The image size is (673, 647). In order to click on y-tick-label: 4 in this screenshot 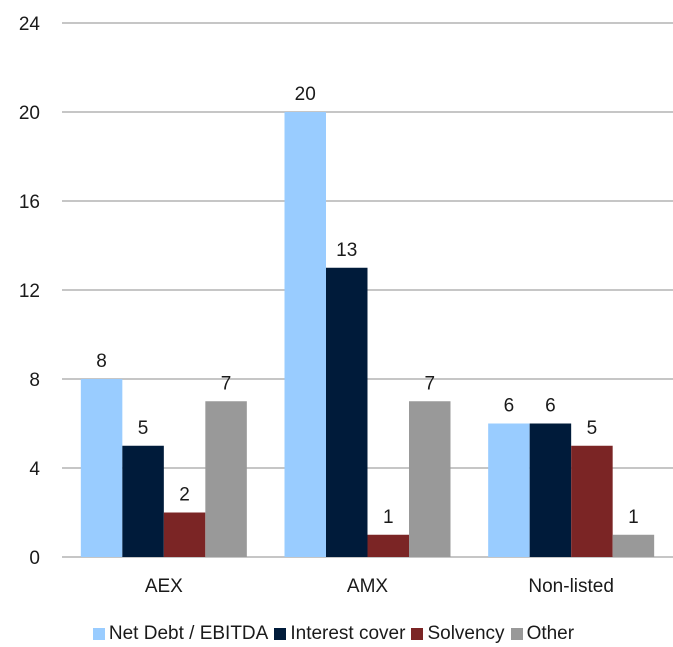, I will do `click(34, 469)`.